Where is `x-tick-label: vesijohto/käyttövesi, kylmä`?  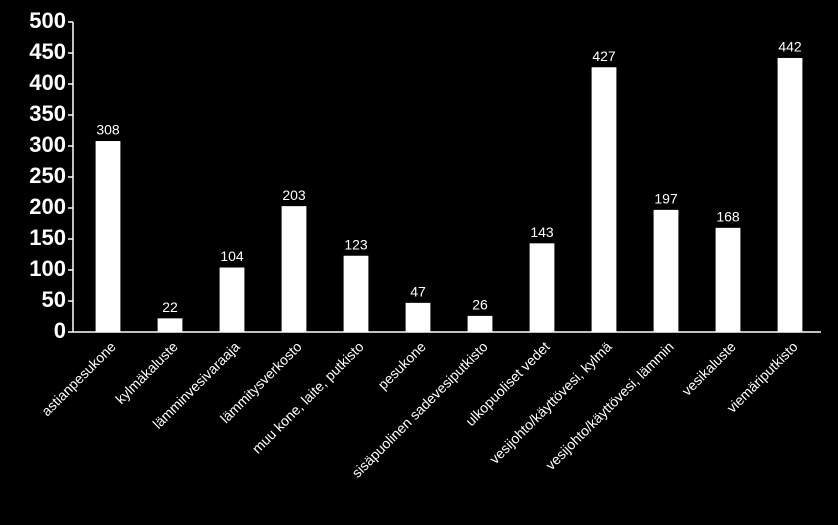 x-tick-label: vesijohto/käyttövesi, kylmä is located at coordinates (550, 402).